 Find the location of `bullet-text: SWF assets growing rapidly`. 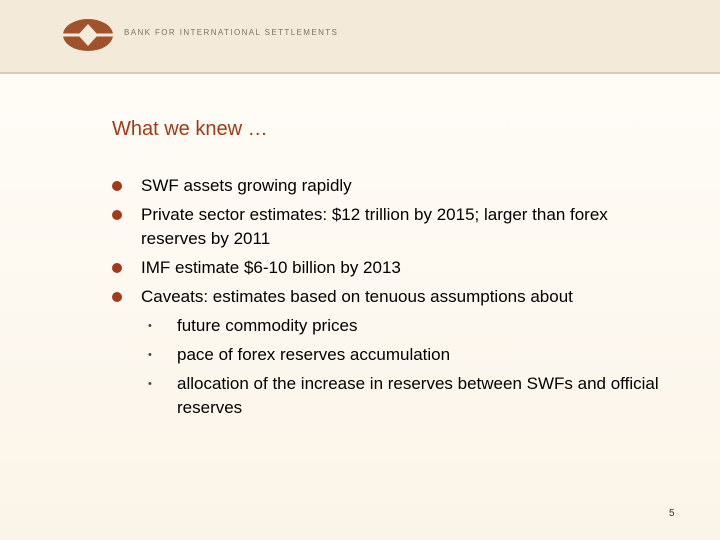

bullet-text: SWF assets growing rapidly is located at coordinates (246, 185).